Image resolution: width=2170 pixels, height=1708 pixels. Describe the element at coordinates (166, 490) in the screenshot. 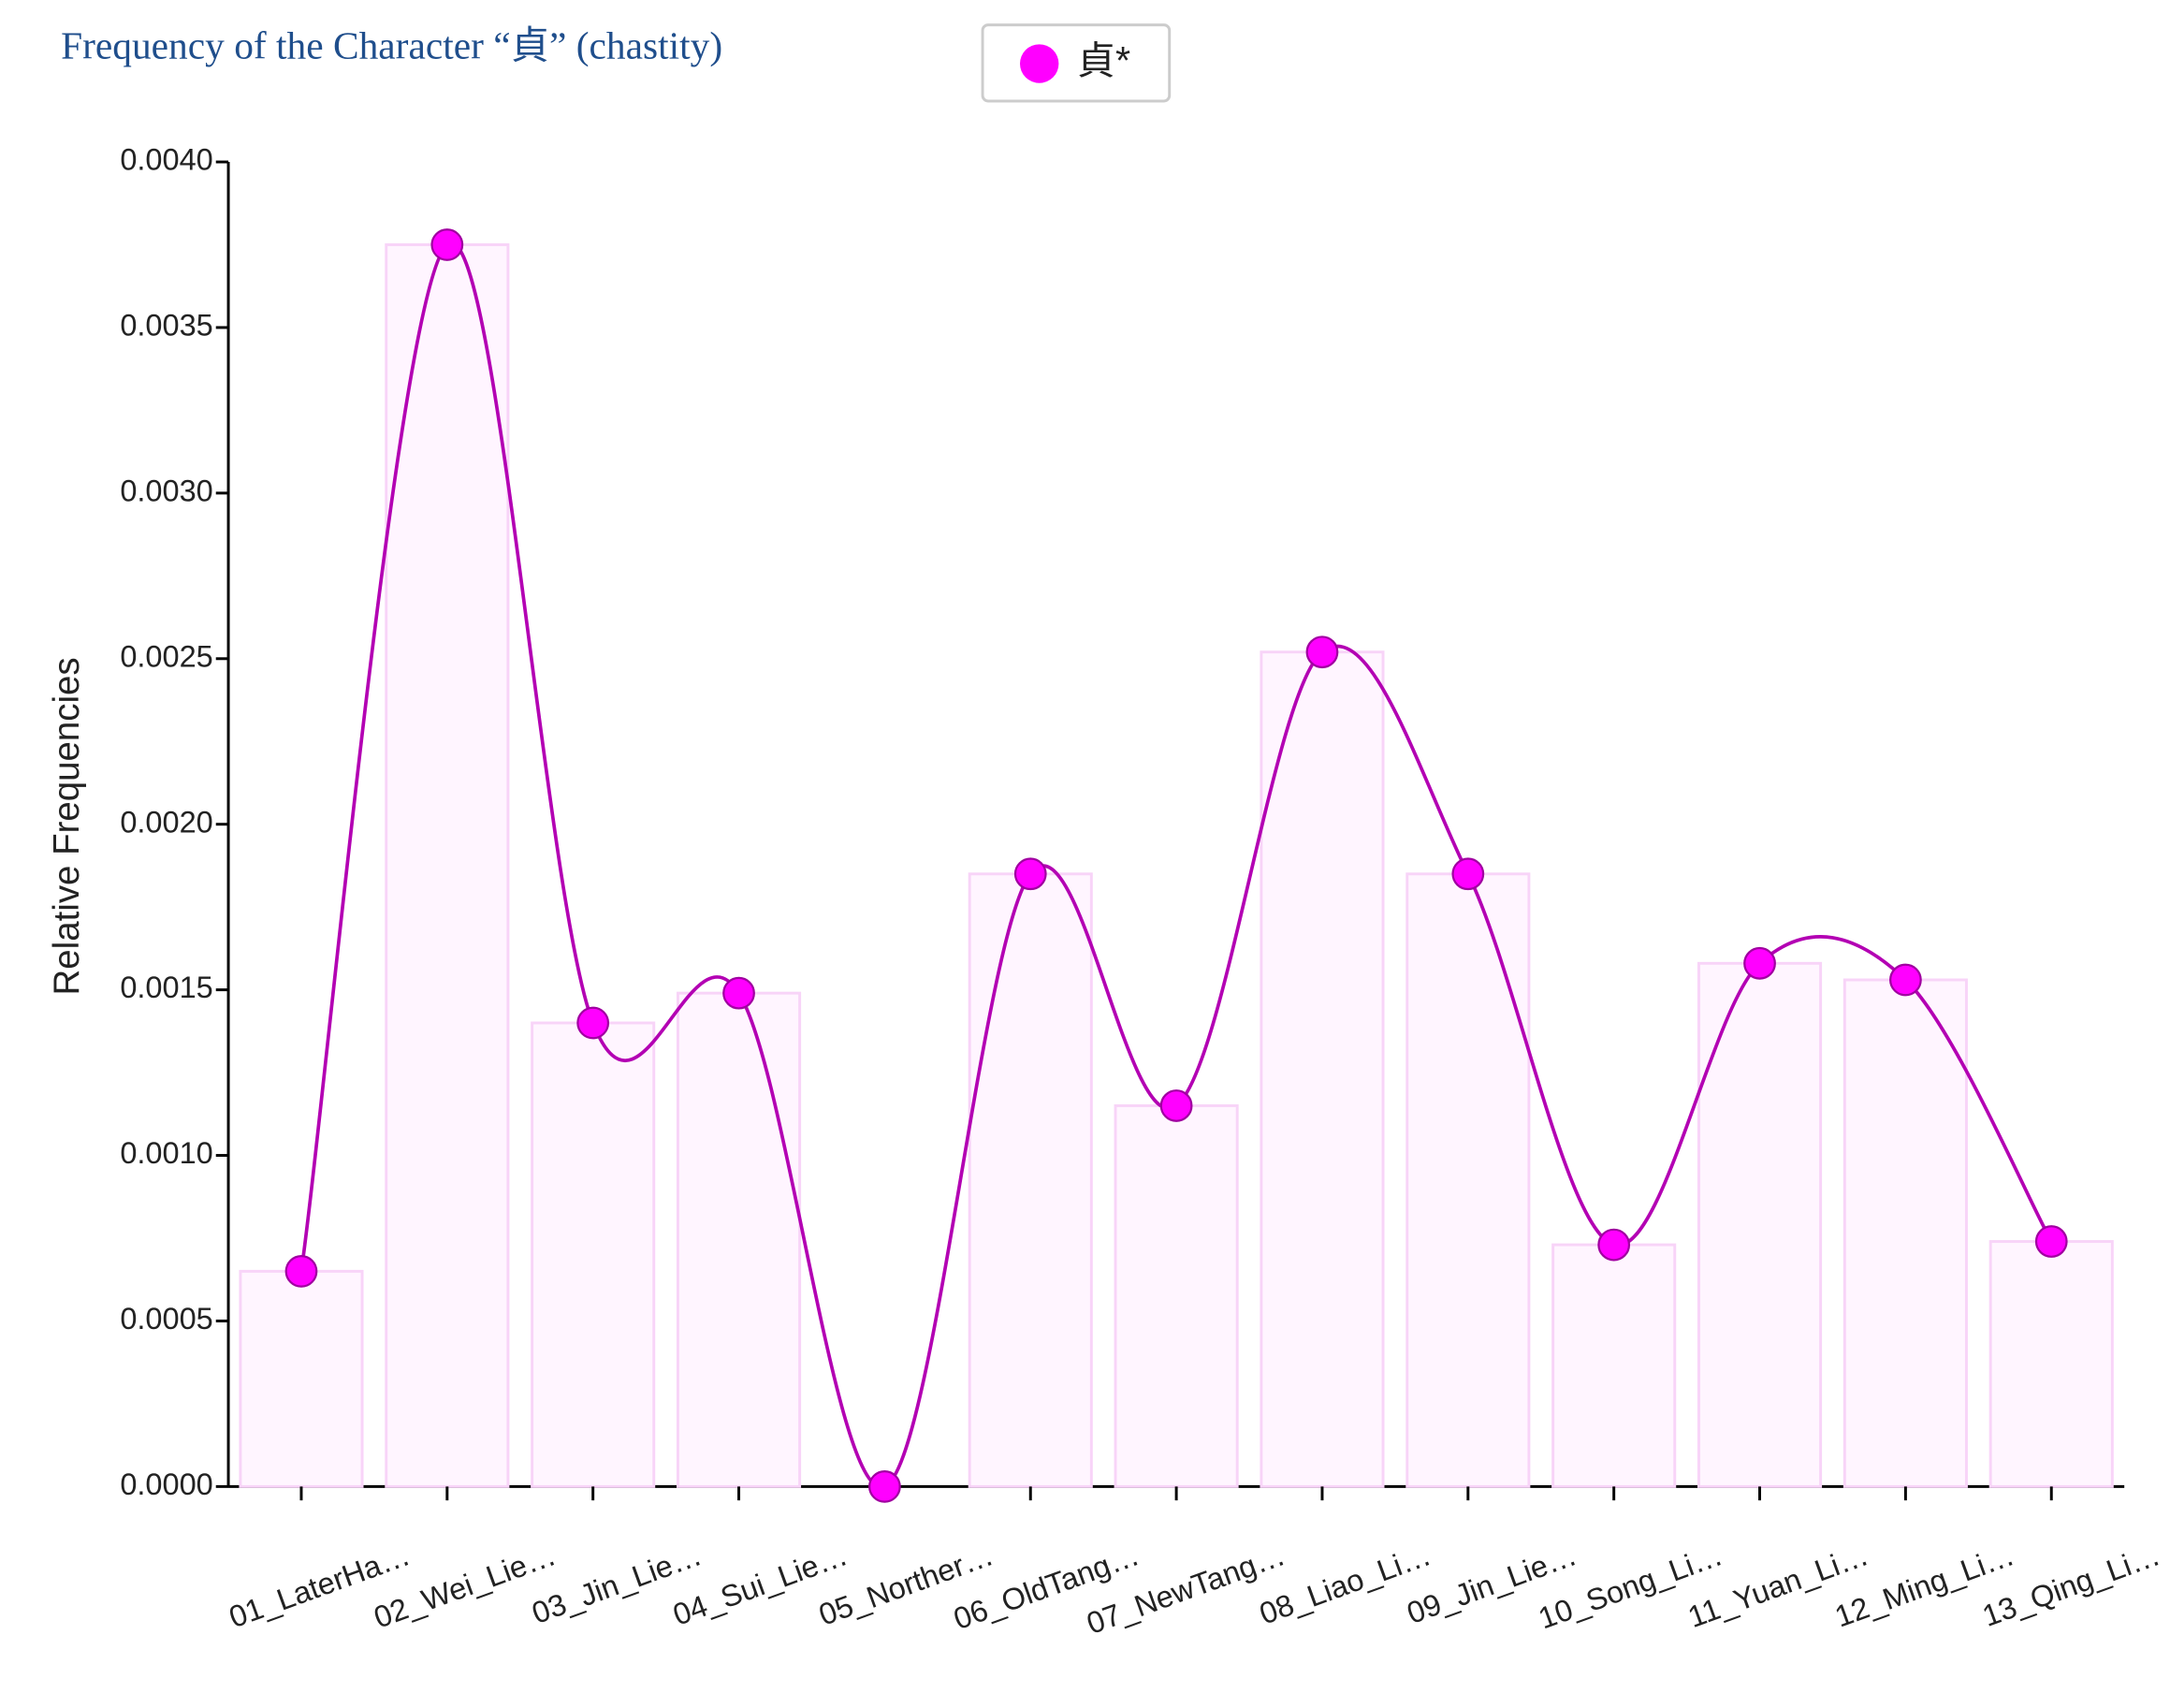

I see `y-tick-label: 0.0030` at that location.